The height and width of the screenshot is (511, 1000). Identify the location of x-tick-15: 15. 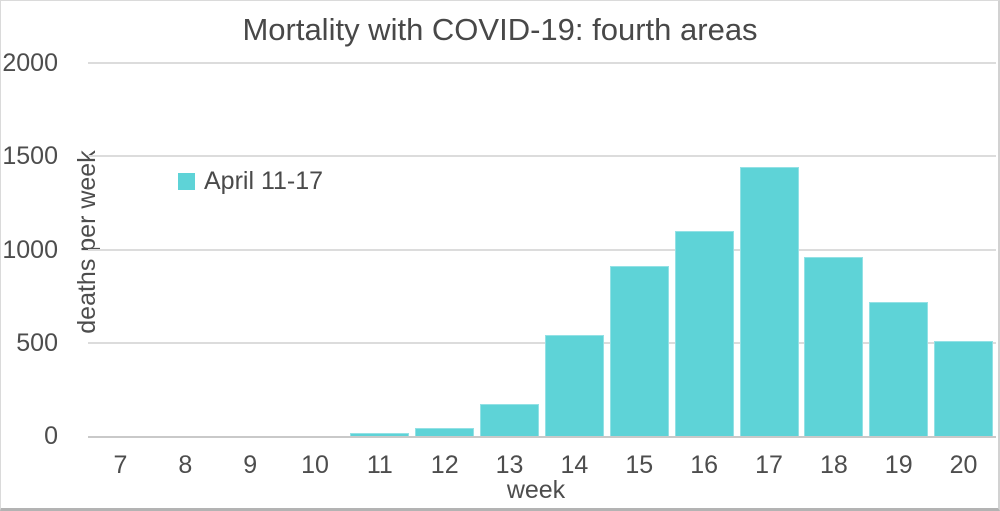
(639, 465).